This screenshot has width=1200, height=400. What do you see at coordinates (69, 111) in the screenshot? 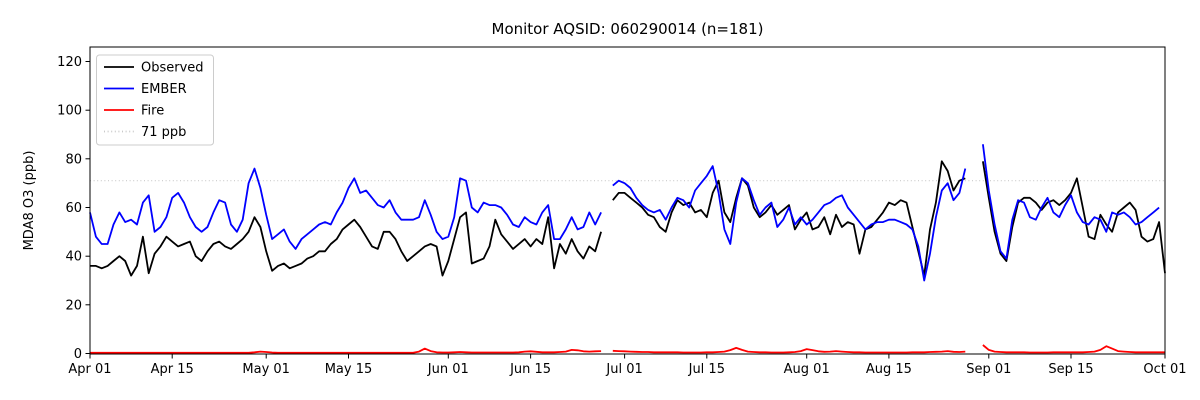
I see `y-tick-label: 100` at bounding box center [69, 111].